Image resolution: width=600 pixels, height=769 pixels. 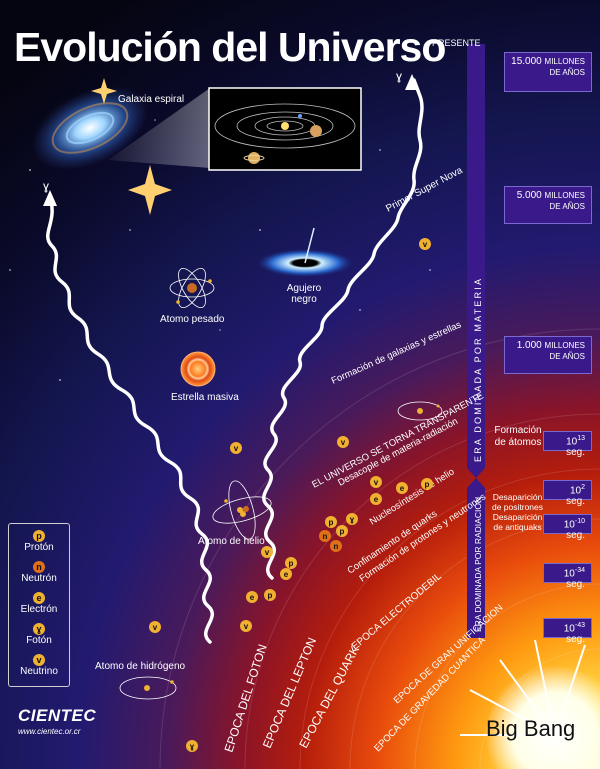 What do you see at coordinates (517, 522) in the screenshot?
I see `label-antiquarks: Desaparición de antiquaks` at bounding box center [517, 522].